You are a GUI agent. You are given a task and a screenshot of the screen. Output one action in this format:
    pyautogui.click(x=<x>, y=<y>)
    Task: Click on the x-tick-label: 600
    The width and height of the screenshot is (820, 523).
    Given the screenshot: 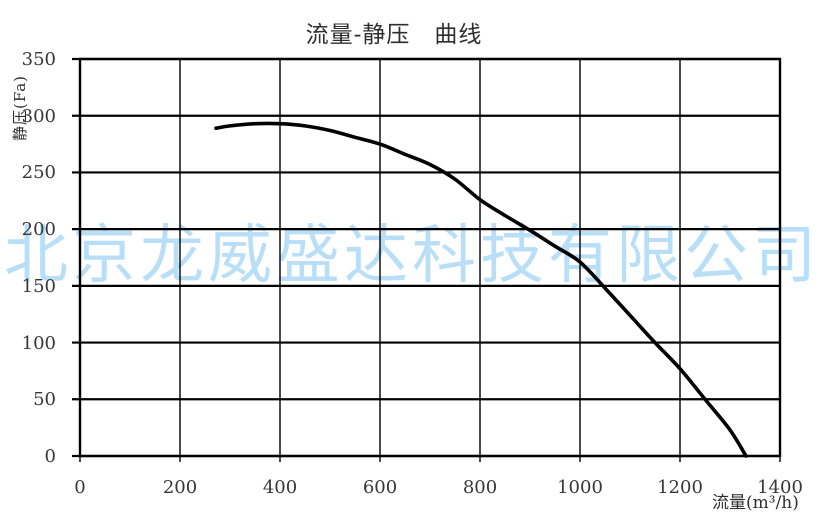 What is the action you would take?
    pyautogui.click(x=380, y=487)
    